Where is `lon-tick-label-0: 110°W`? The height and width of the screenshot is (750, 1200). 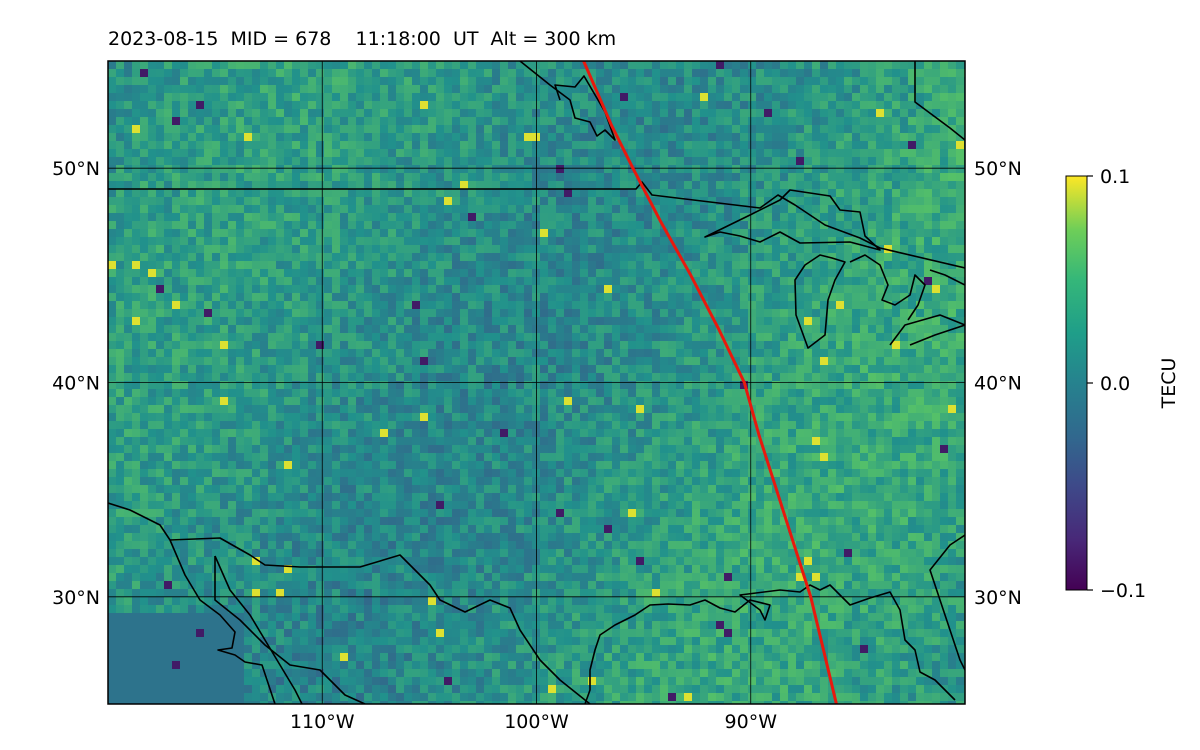
lon-tick-label-0: 110°W is located at coordinates (322, 722).